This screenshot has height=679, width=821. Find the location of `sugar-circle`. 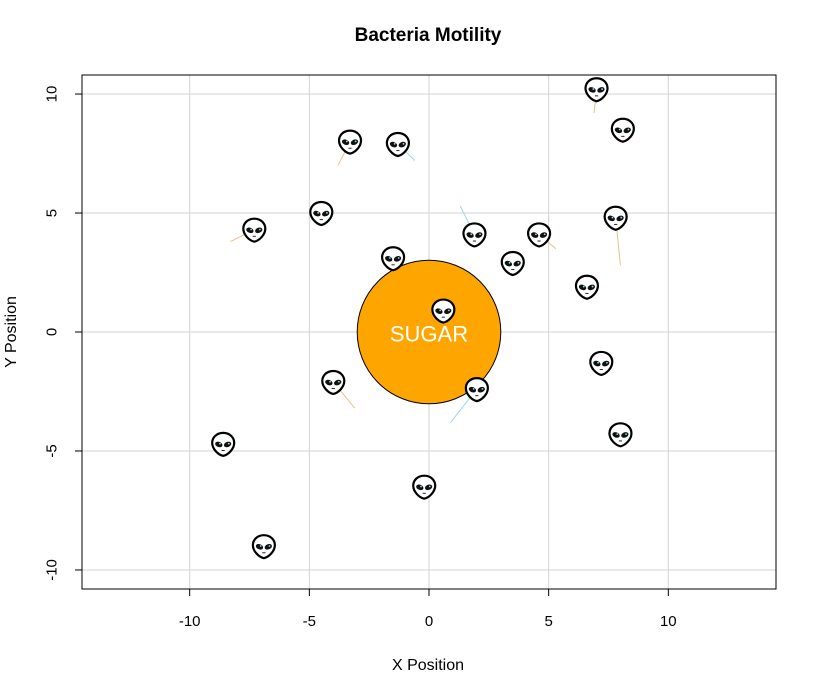

sugar-circle is located at coordinates (429, 332).